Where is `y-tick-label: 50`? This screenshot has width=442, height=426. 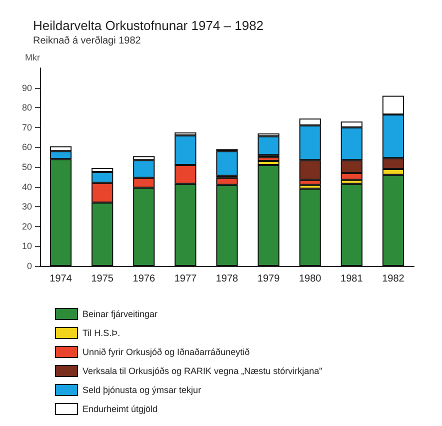 y-tick-label: 50 is located at coordinates (27, 167).